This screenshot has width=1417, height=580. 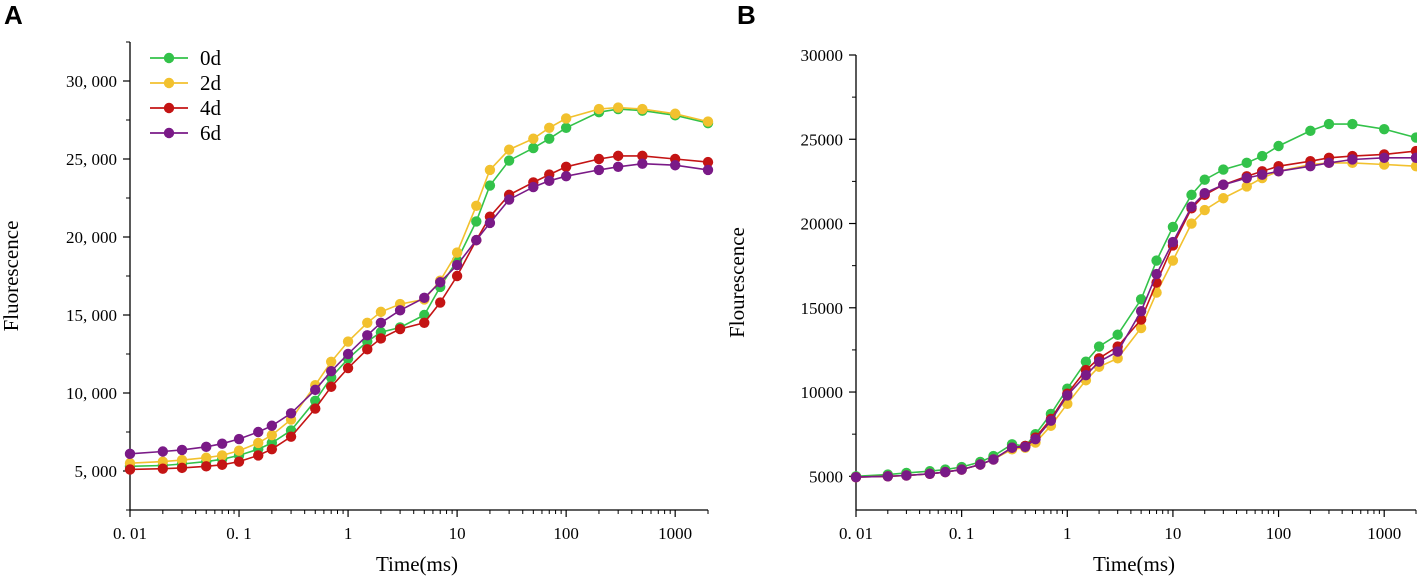 What do you see at coordinates (737, 282) in the screenshot?
I see `y-axis-title: Flourescence` at bounding box center [737, 282].